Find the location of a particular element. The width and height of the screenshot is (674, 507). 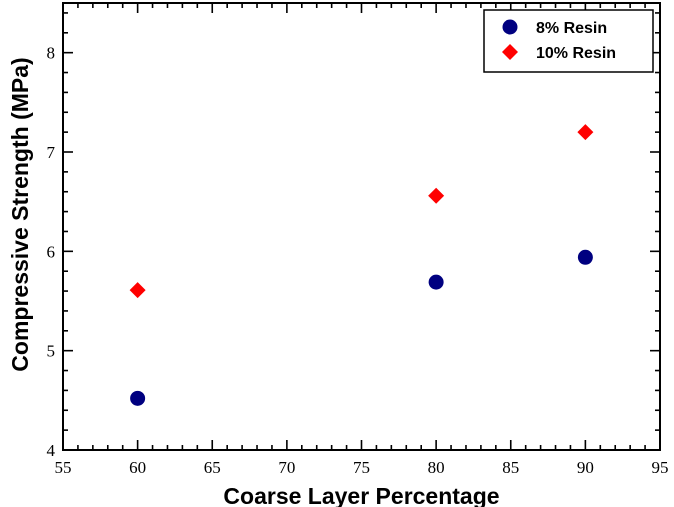

x-tick-label: 95 is located at coordinates (660, 467).